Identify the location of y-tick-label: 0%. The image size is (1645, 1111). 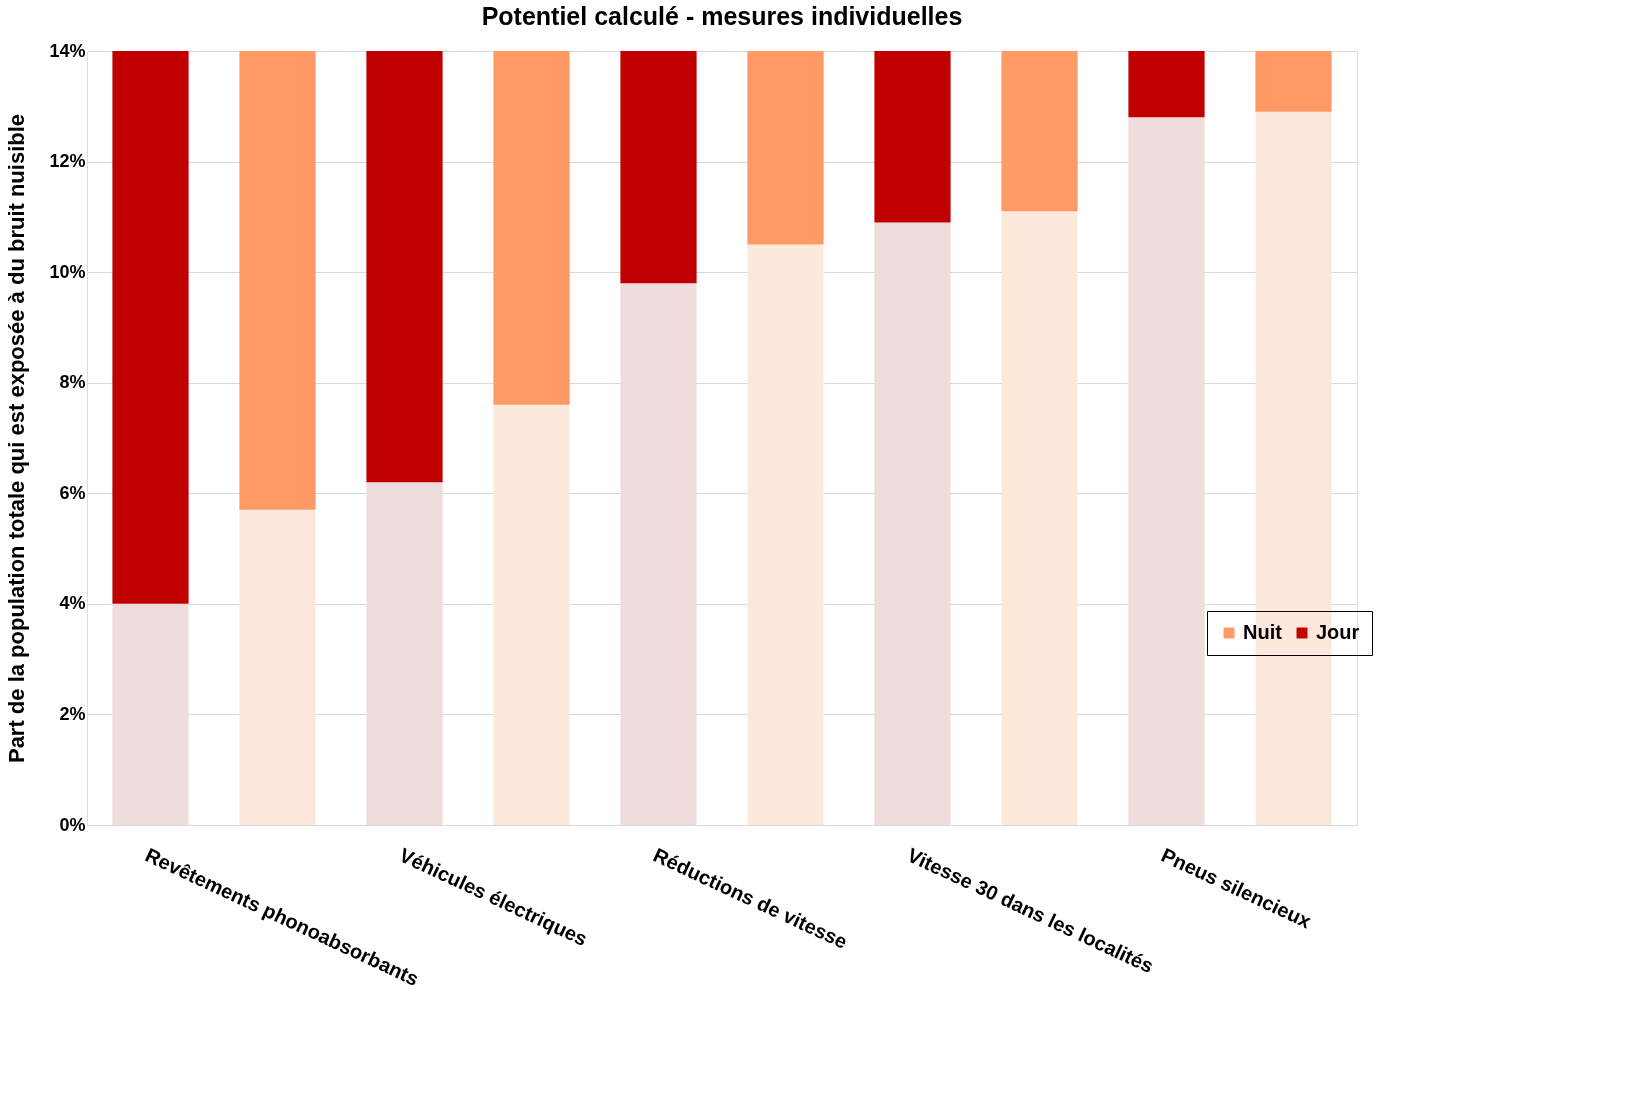
(72, 824).